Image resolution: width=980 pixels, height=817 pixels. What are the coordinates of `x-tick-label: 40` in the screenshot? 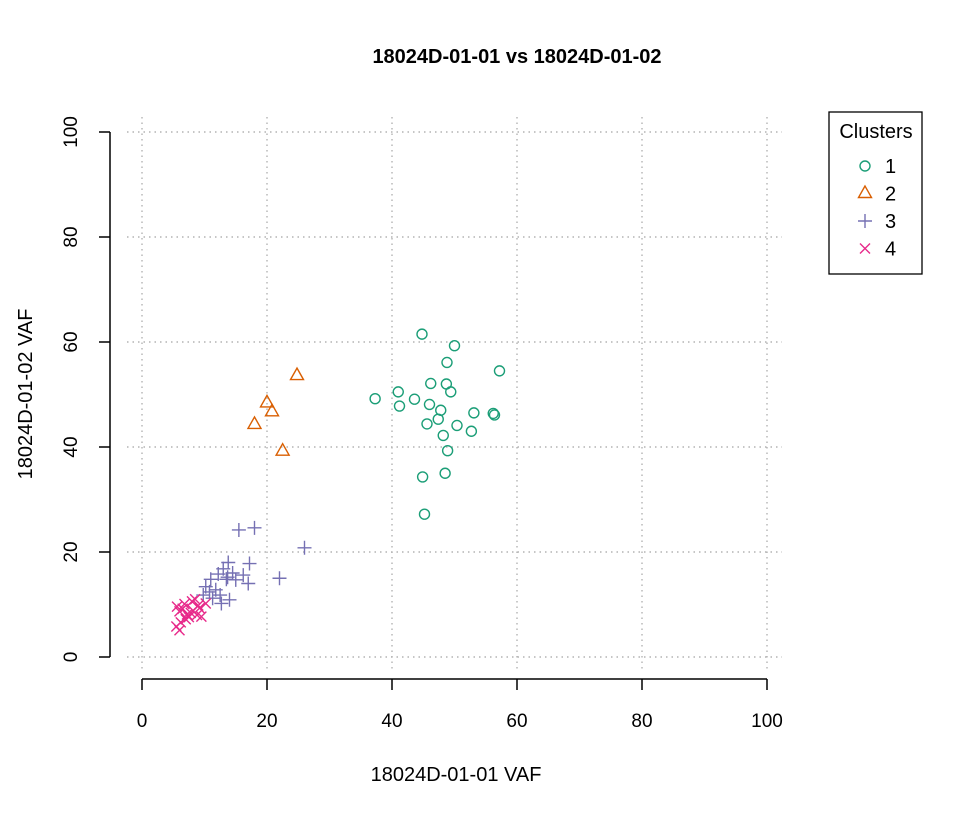 It's located at (391, 721).